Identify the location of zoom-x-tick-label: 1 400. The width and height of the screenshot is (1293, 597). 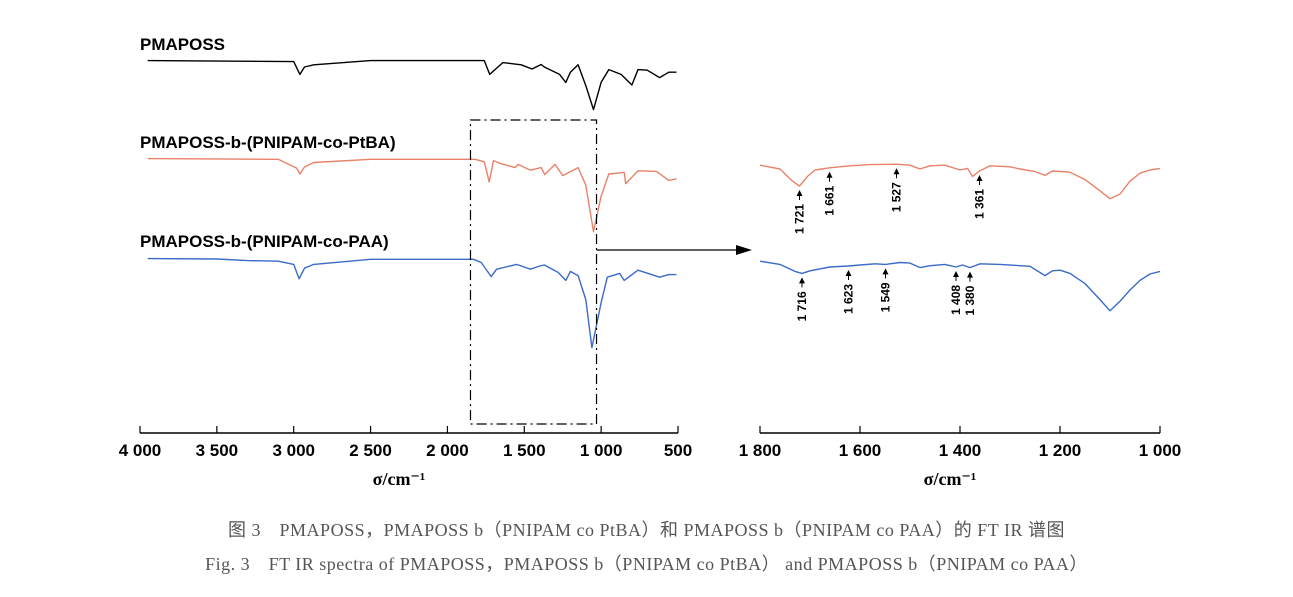
(960, 450).